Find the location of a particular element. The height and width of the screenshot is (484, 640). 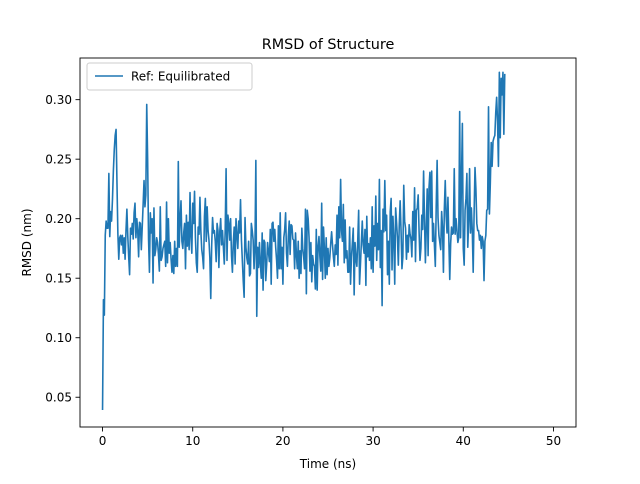

y-tick-label: 0.25 is located at coordinates (58, 159).